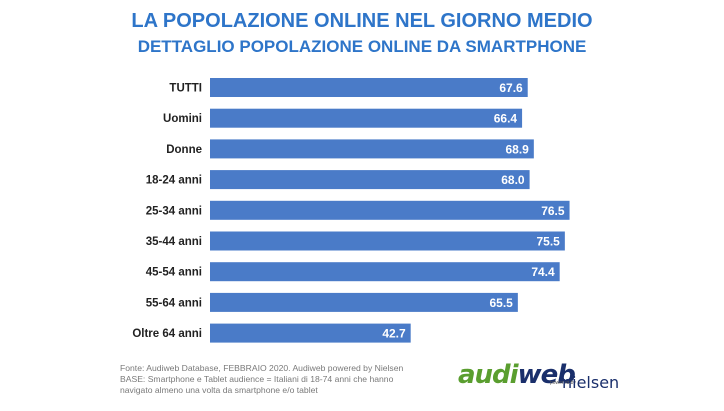 The image size is (724, 411). I want to click on value-label: 66.4, so click(506, 119).